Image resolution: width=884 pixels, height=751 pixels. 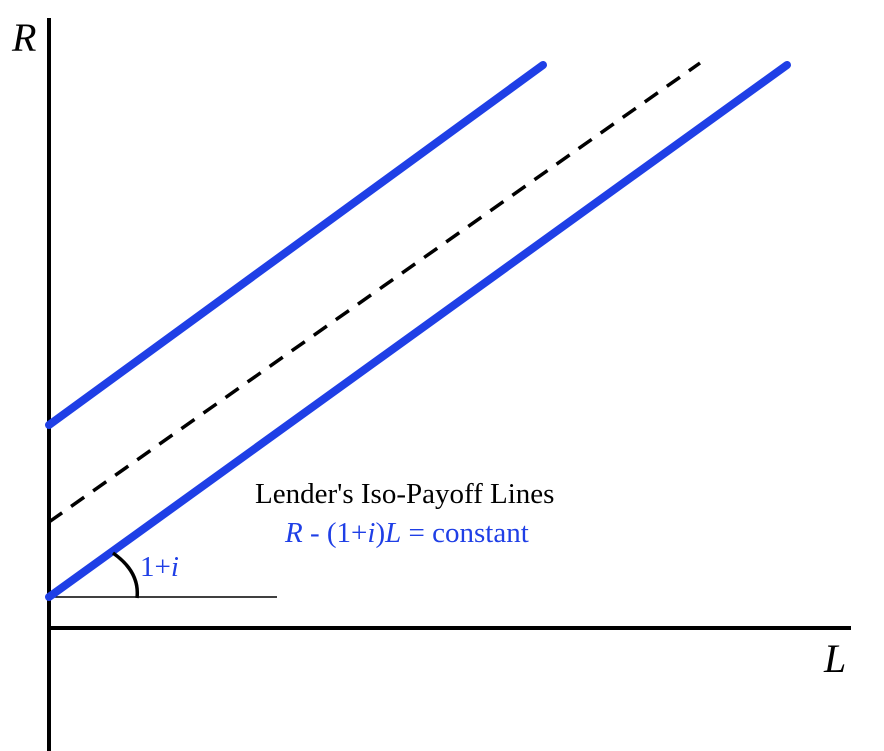 I want to click on x-axis-label: L, so click(x=834, y=658).